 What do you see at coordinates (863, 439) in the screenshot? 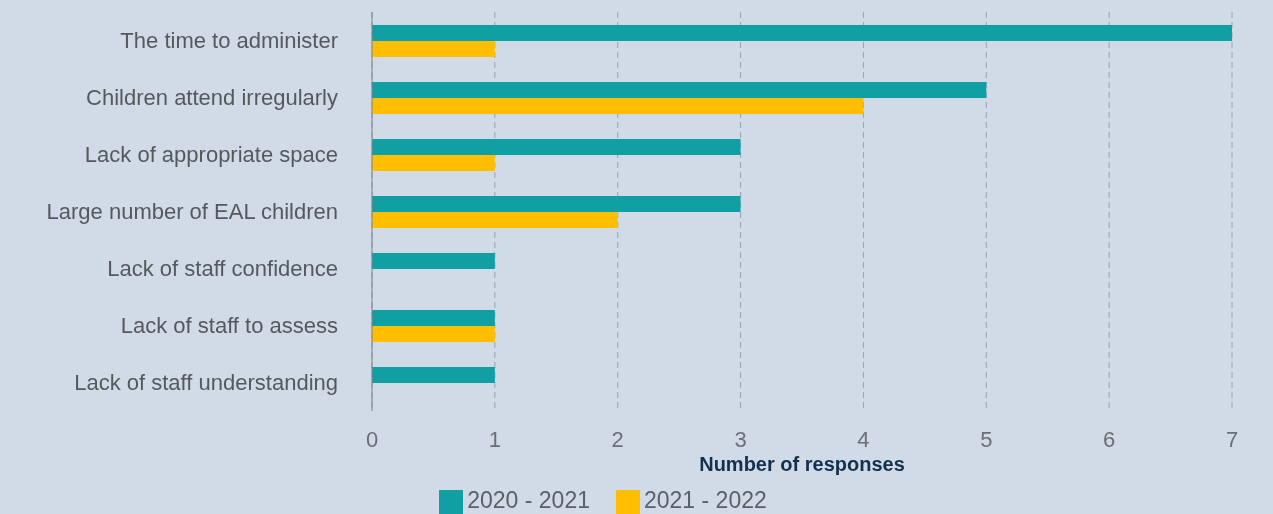
I see `x-tick-label: 4` at bounding box center [863, 439].